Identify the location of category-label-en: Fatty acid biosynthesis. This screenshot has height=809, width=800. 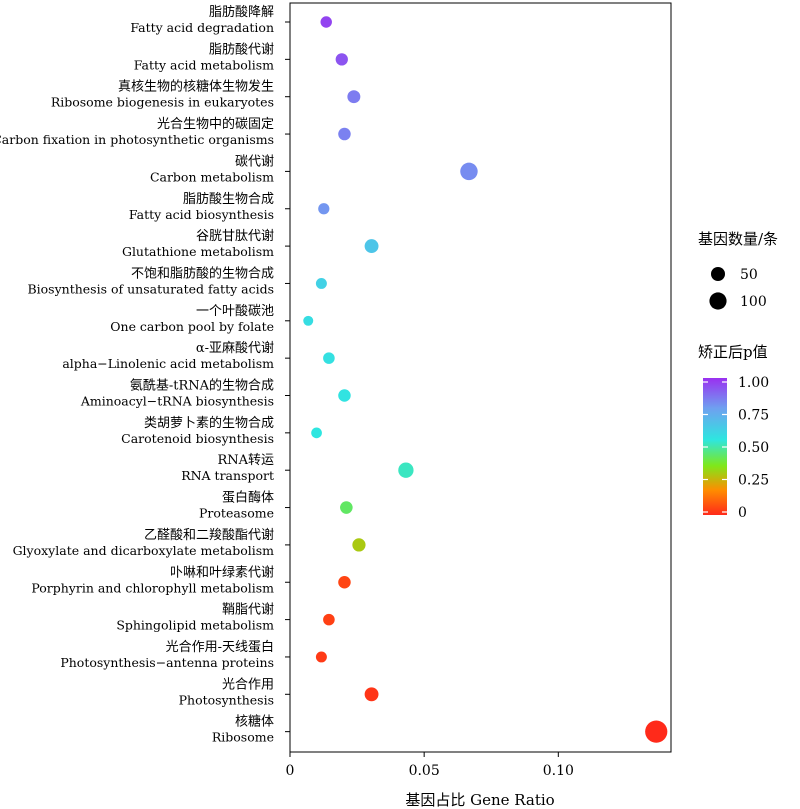
(201, 214).